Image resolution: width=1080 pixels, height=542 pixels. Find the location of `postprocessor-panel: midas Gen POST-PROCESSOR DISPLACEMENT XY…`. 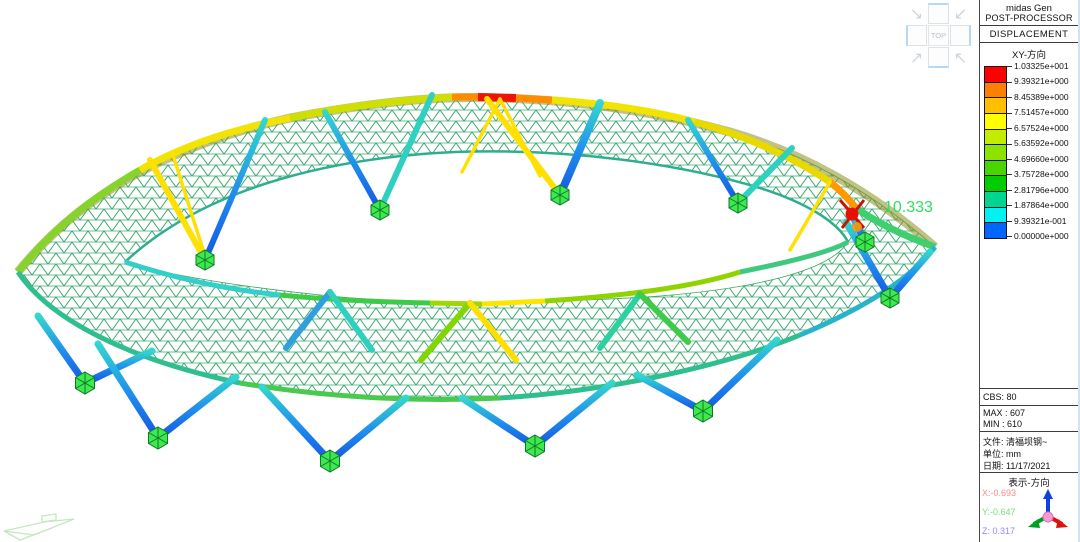

postprocessor-panel: midas Gen POST-PROCESSOR DISPLACEMENT XY… is located at coordinates (1029, 271).